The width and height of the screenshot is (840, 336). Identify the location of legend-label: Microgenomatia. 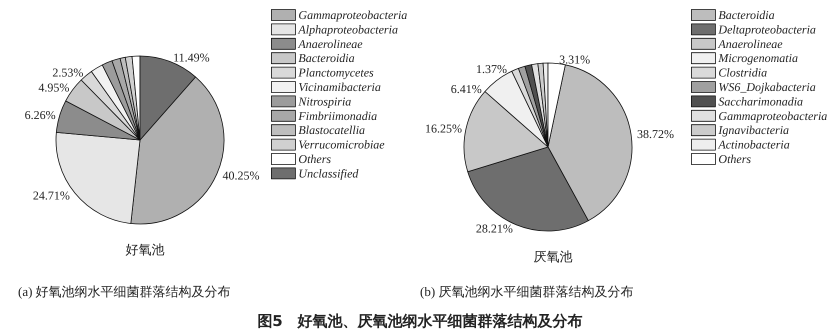
(757, 58).